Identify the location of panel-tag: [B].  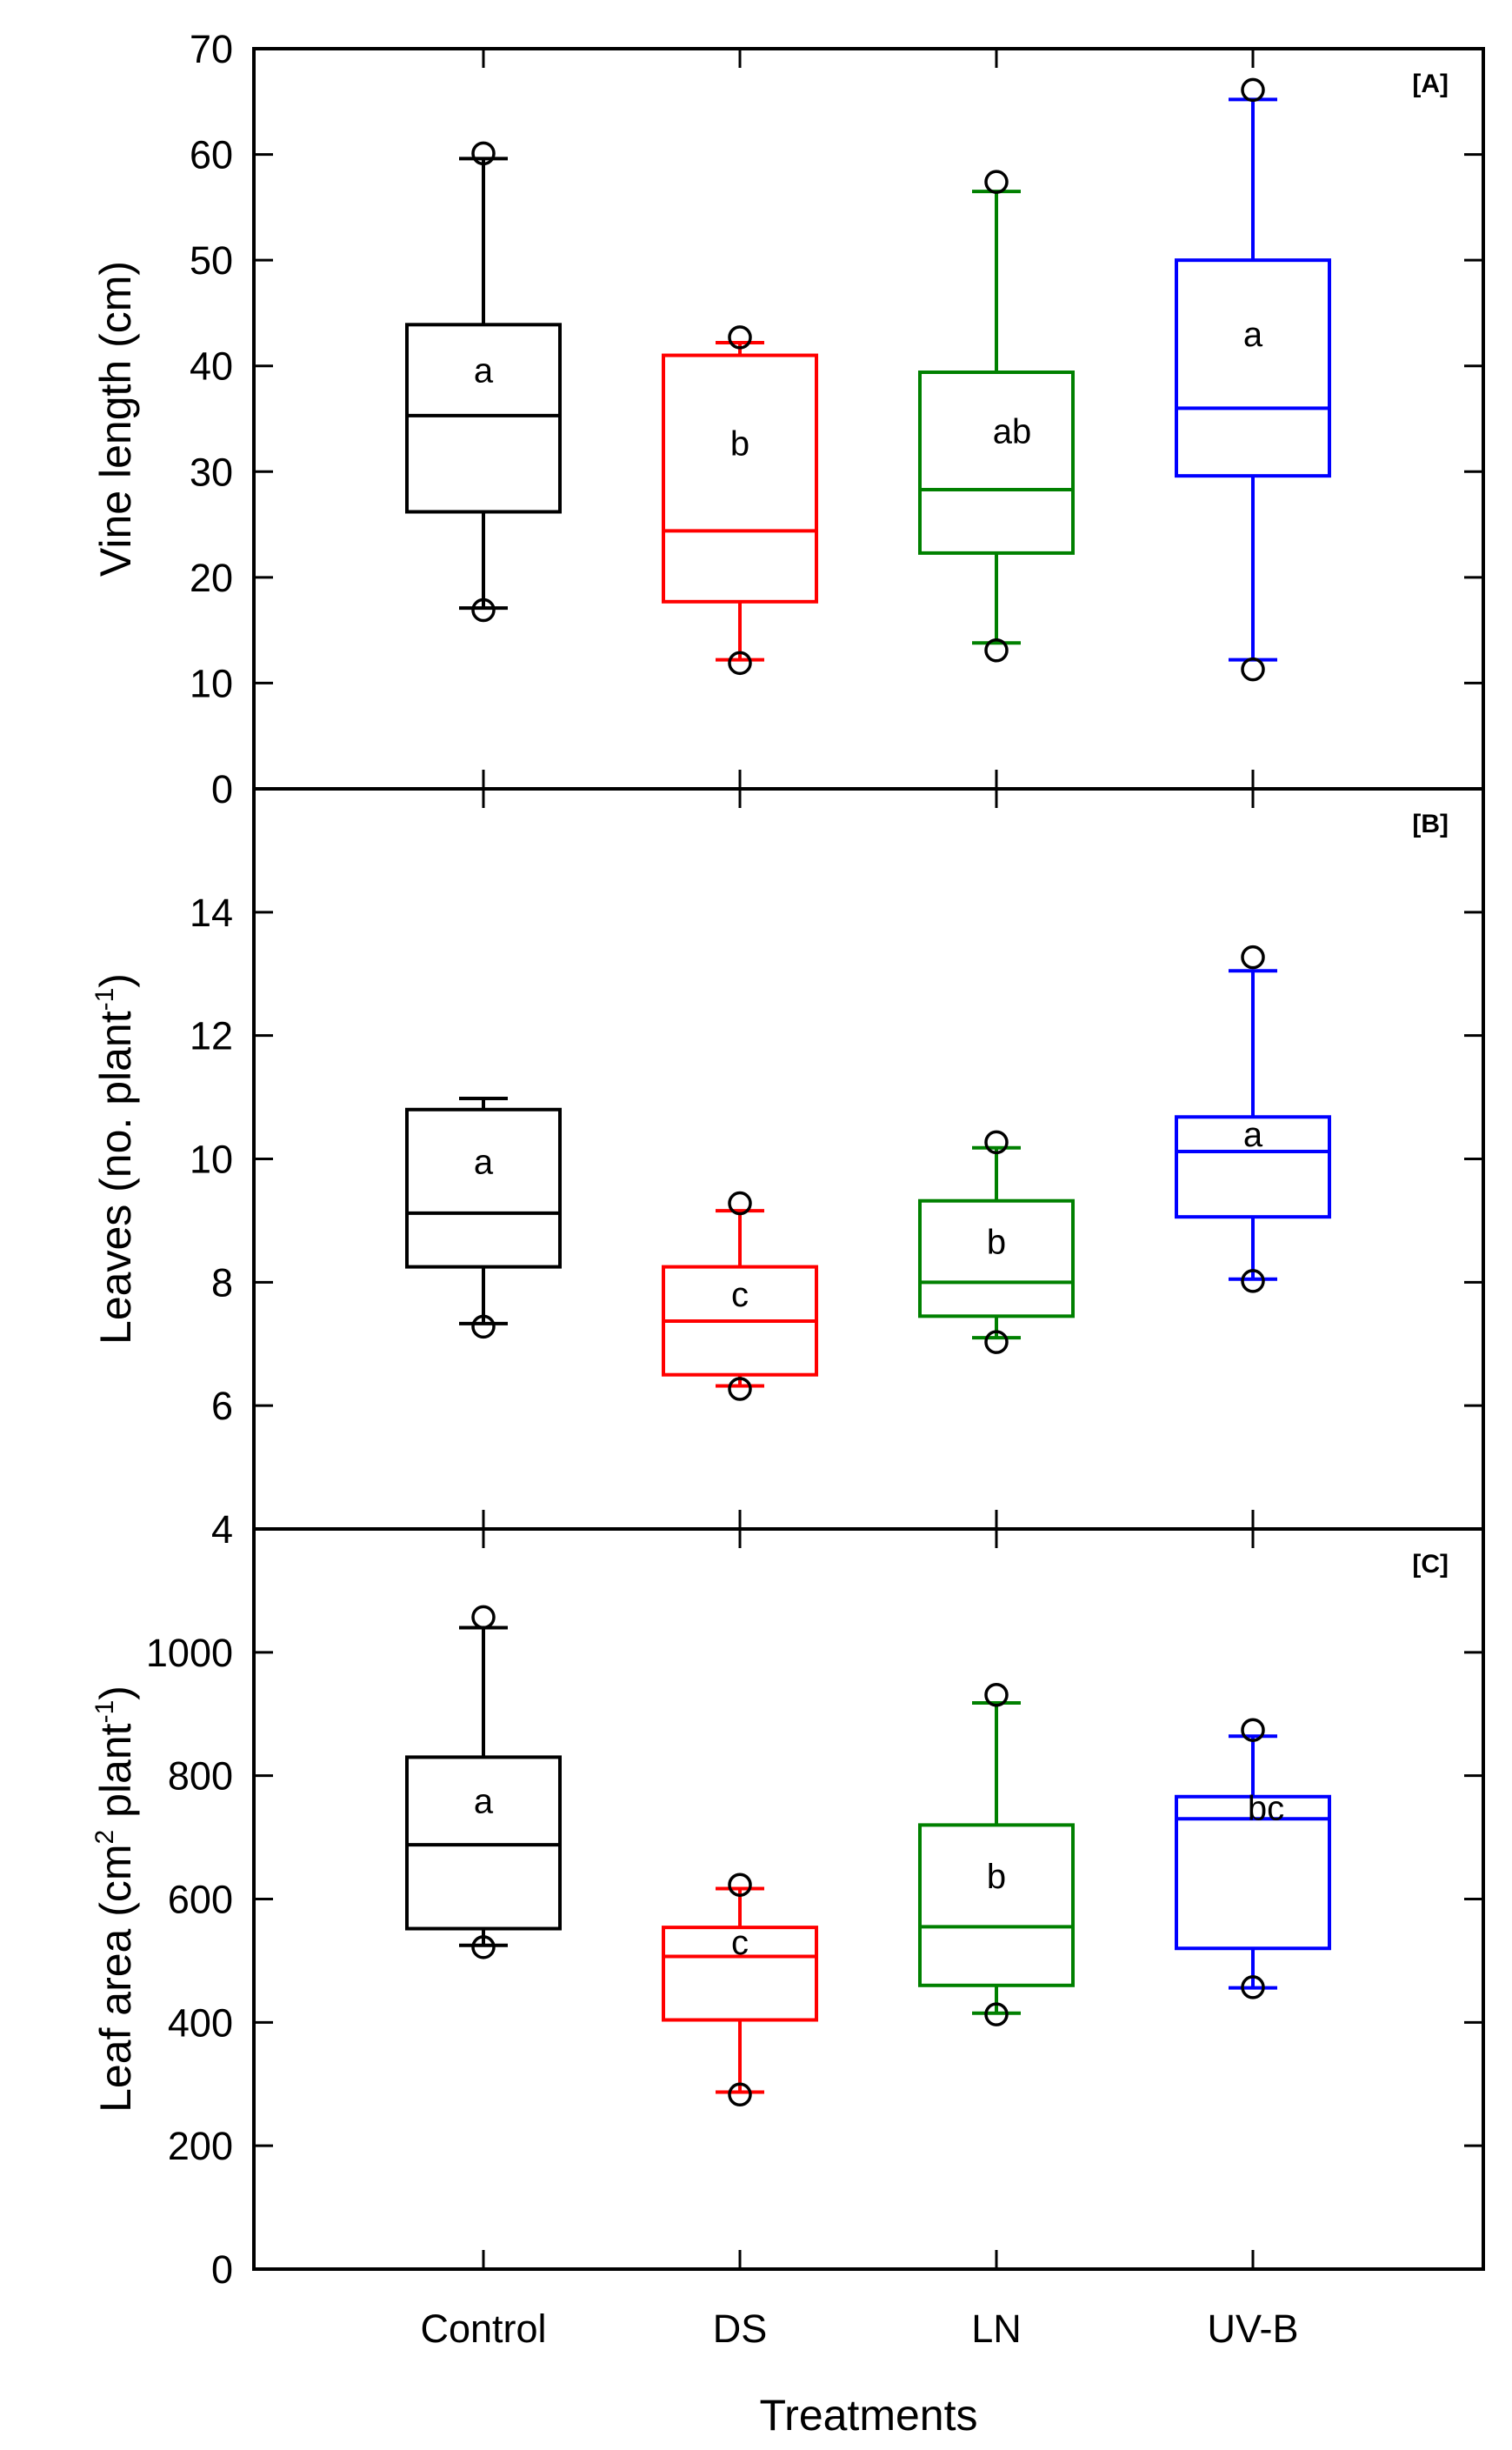
(1430, 824).